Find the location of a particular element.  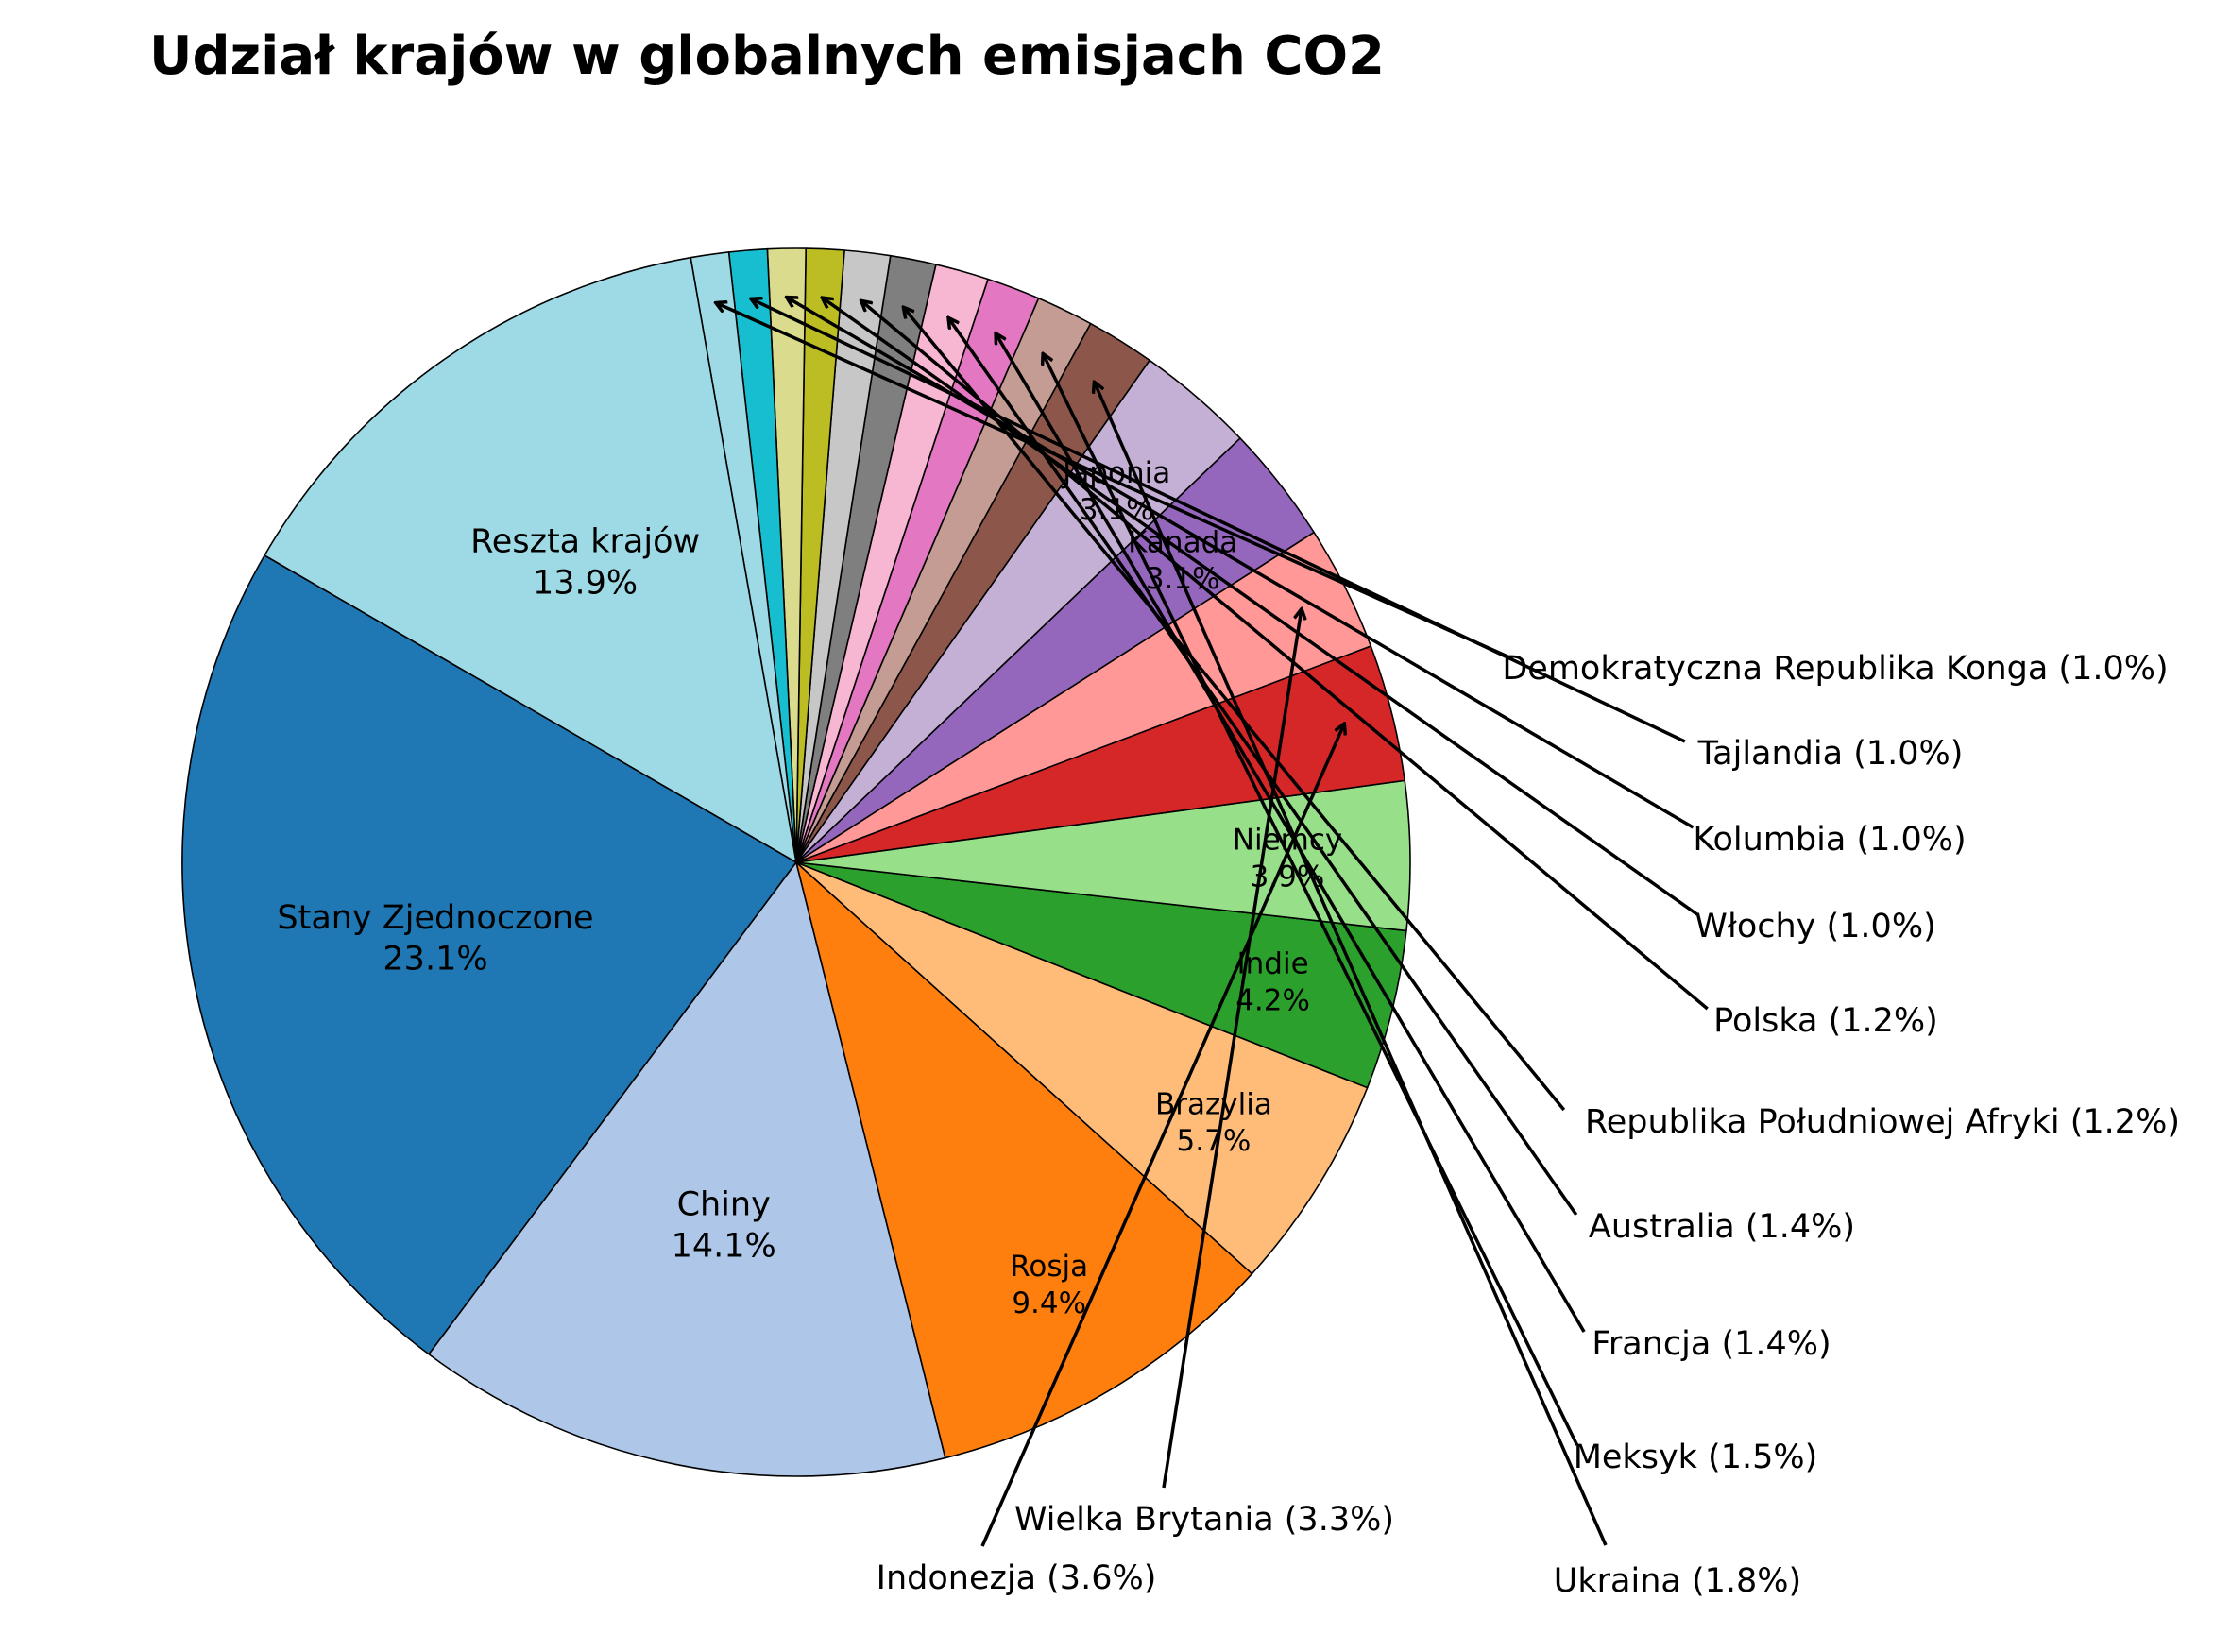

chart-title: Udział krajów w globalnych emisjach CO2 is located at coordinates (767, 56).